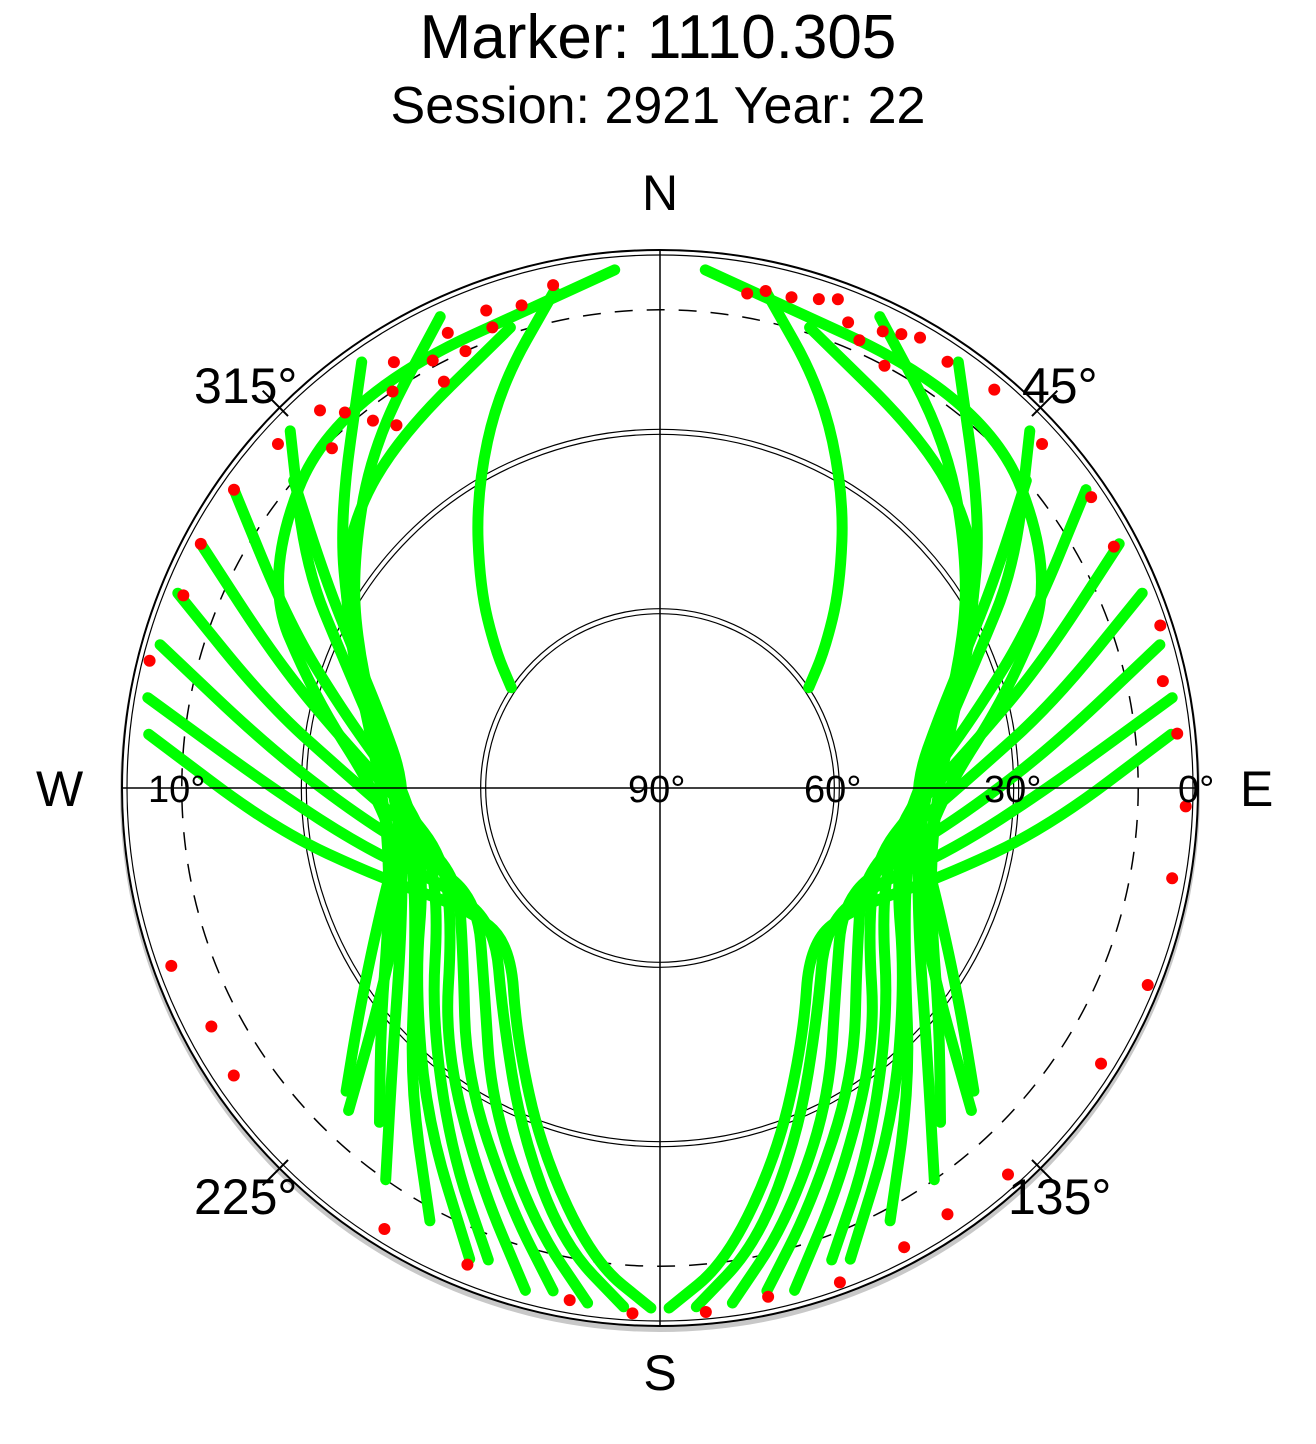 The height and width of the screenshot is (1444, 1316). I want to click on elevation-label-10: 10°, so click(176, 790).